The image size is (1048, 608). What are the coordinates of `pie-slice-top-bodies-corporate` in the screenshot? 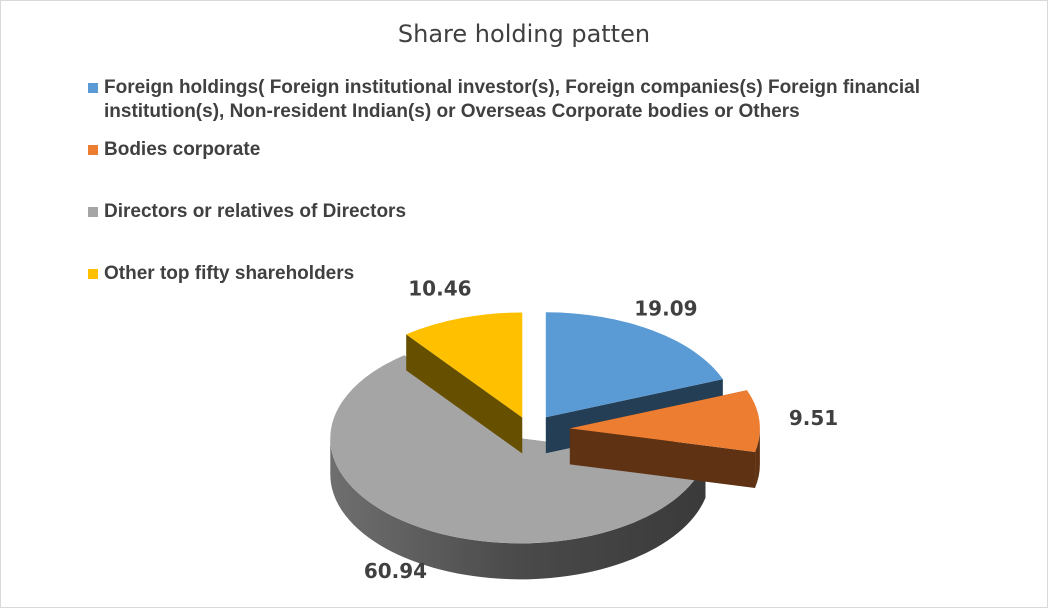 It's located at (664, 421).